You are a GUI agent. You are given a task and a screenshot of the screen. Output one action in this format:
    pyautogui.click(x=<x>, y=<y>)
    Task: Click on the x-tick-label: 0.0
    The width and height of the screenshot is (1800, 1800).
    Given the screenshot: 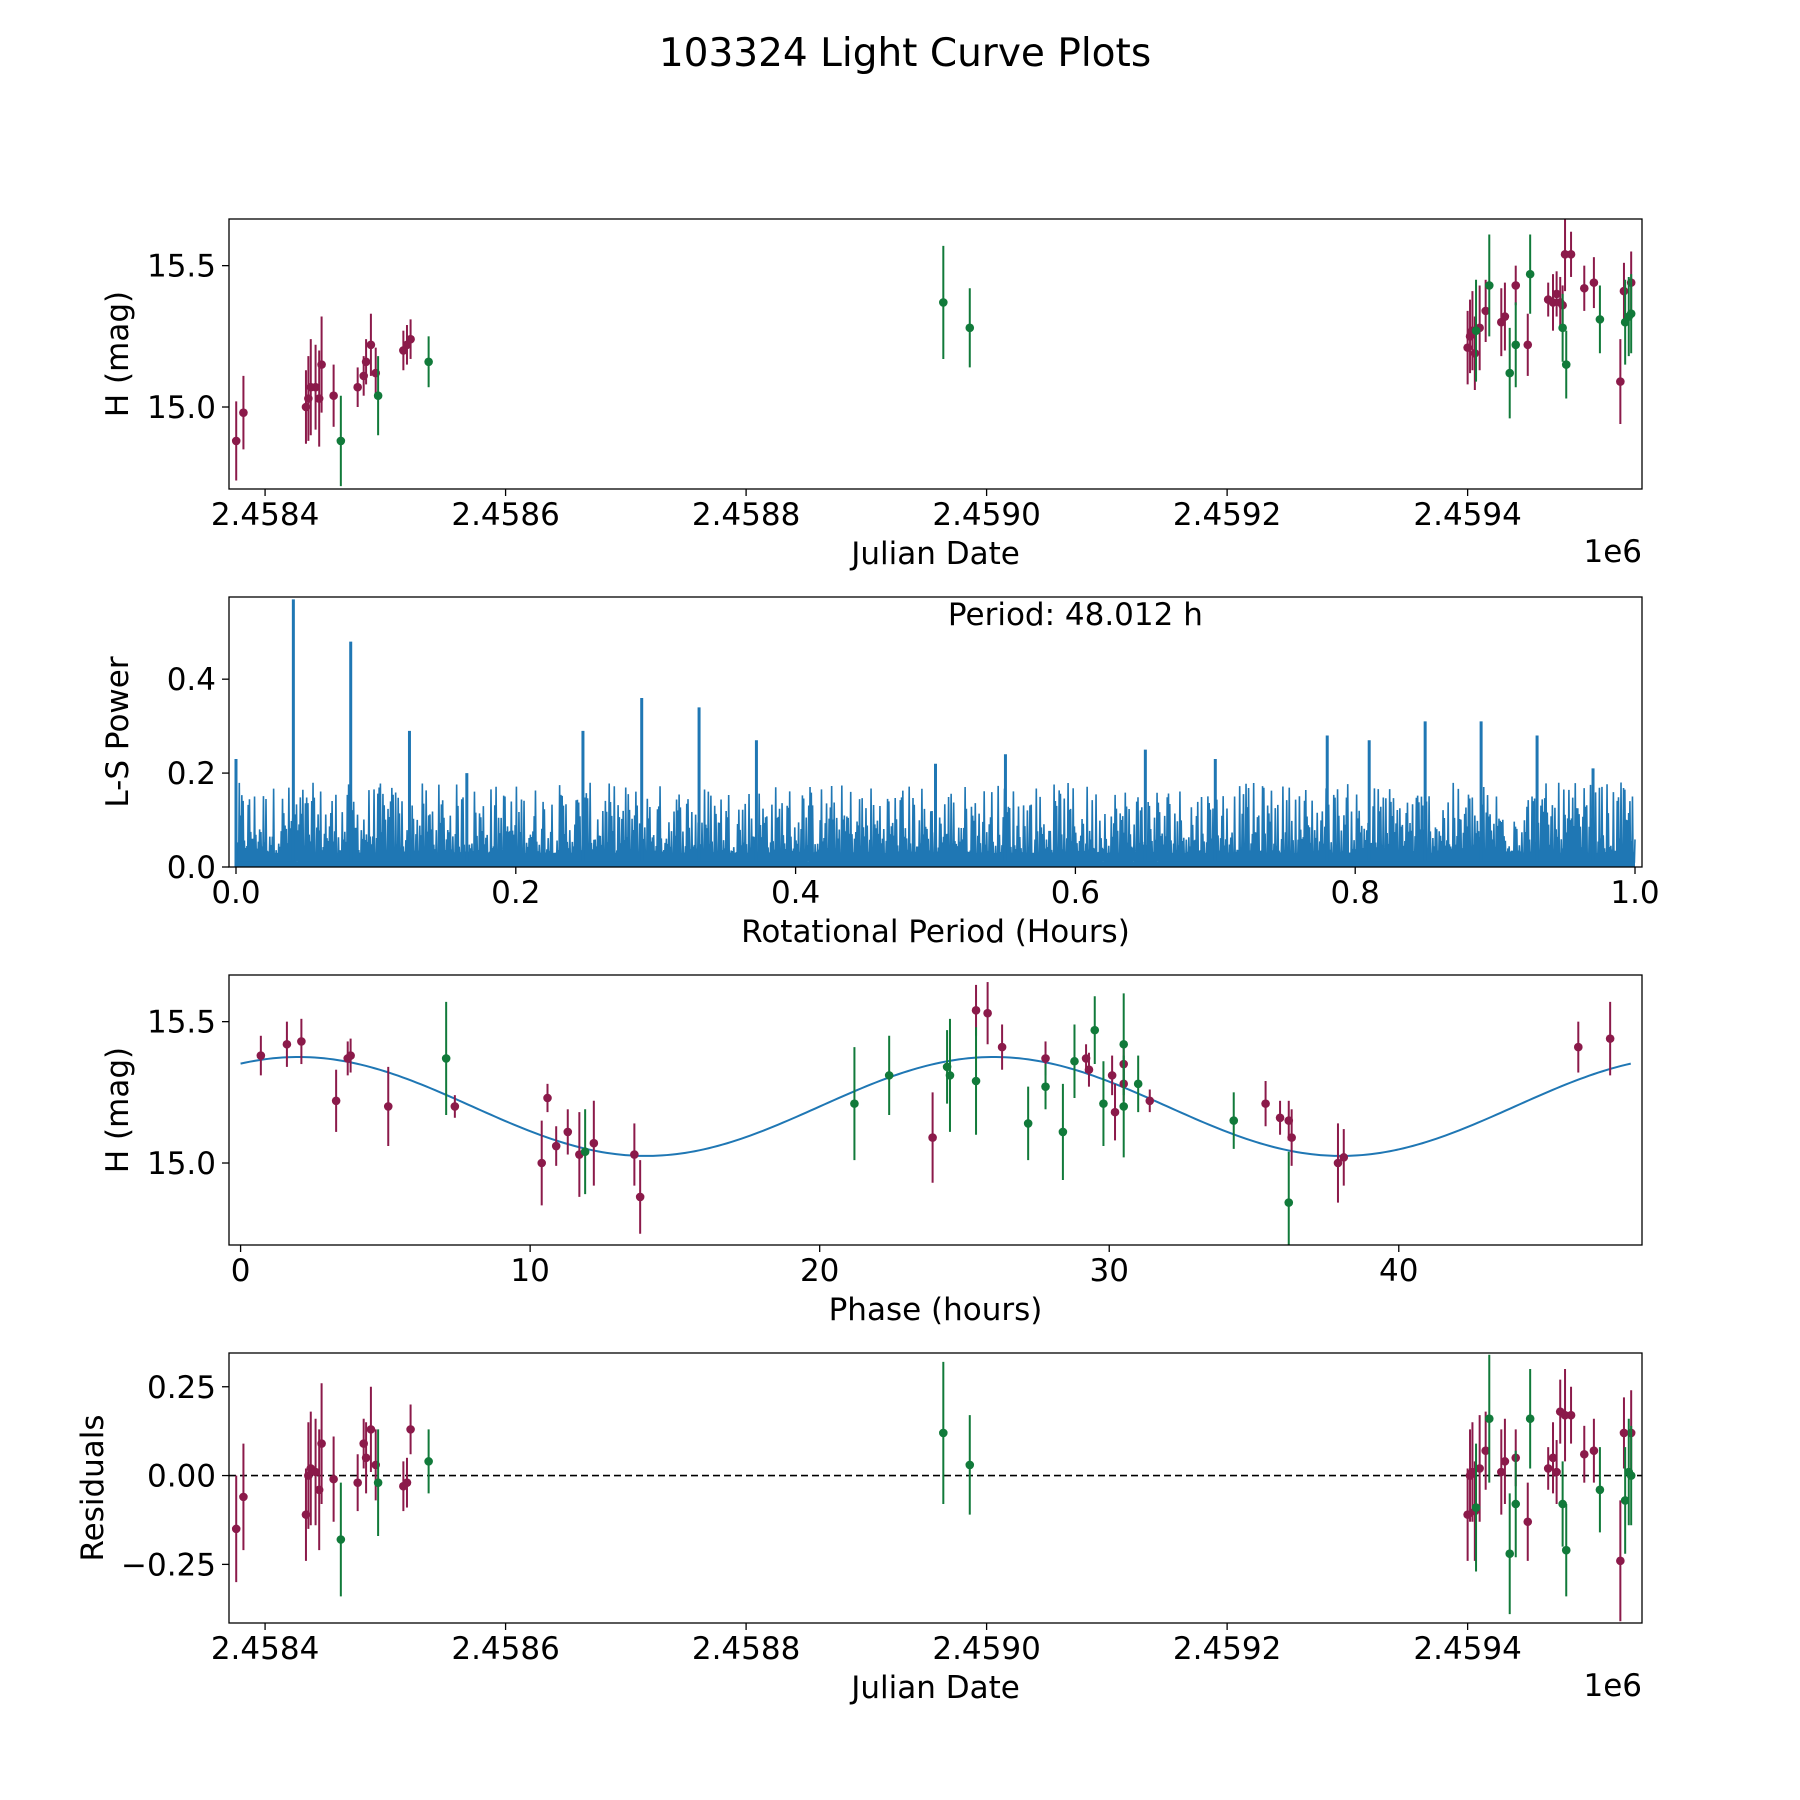 What is the action you would take?
    pyautogui.click(x=235, y=893)
    